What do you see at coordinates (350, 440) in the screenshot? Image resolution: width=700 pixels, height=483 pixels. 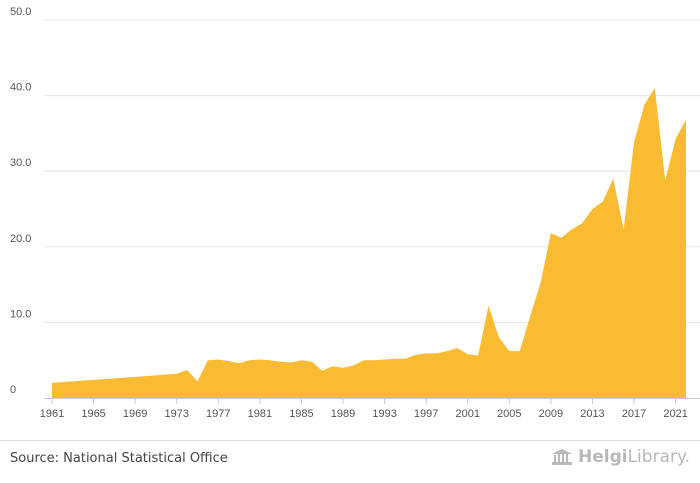 I see `footer-divider` at bounding box center [350, 440].